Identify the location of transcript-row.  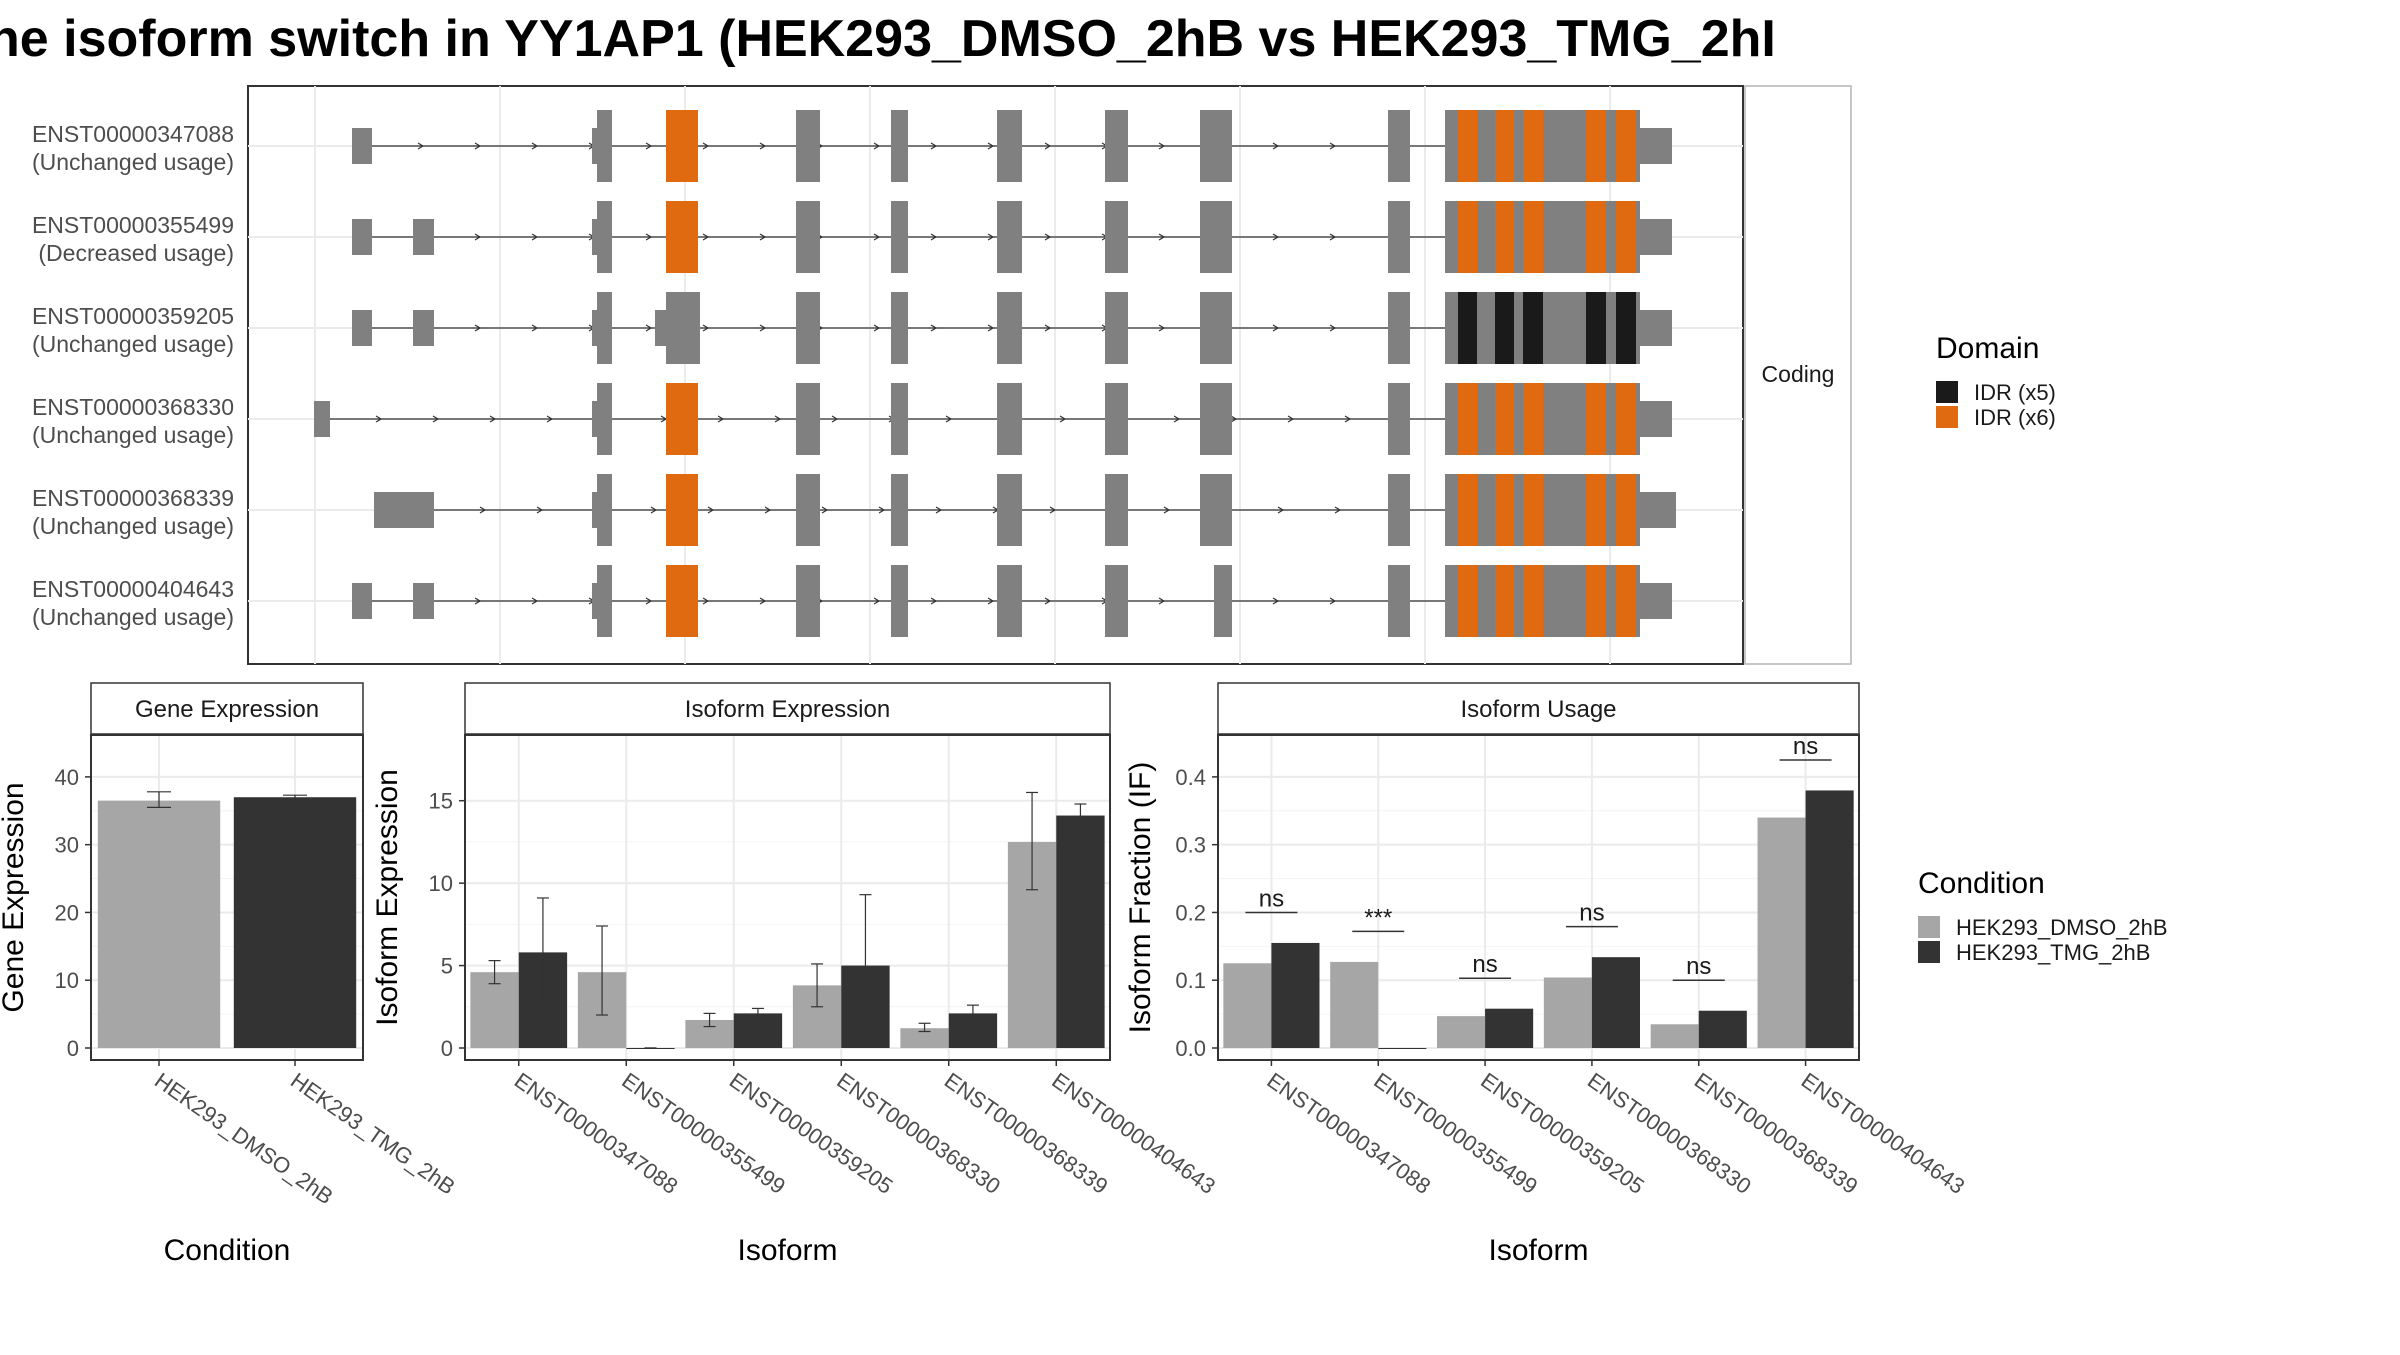
(1025, 510).